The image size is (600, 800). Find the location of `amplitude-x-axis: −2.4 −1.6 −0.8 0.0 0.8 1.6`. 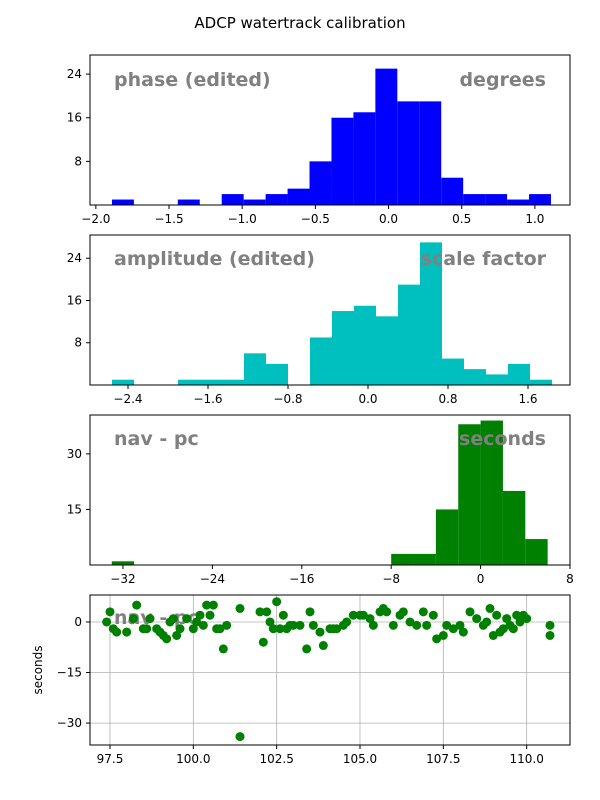

amplitude-x-axis: −2.4 −1.6 −0.8 0.0 0.8 1.6 is located at coordinates (325, 395).